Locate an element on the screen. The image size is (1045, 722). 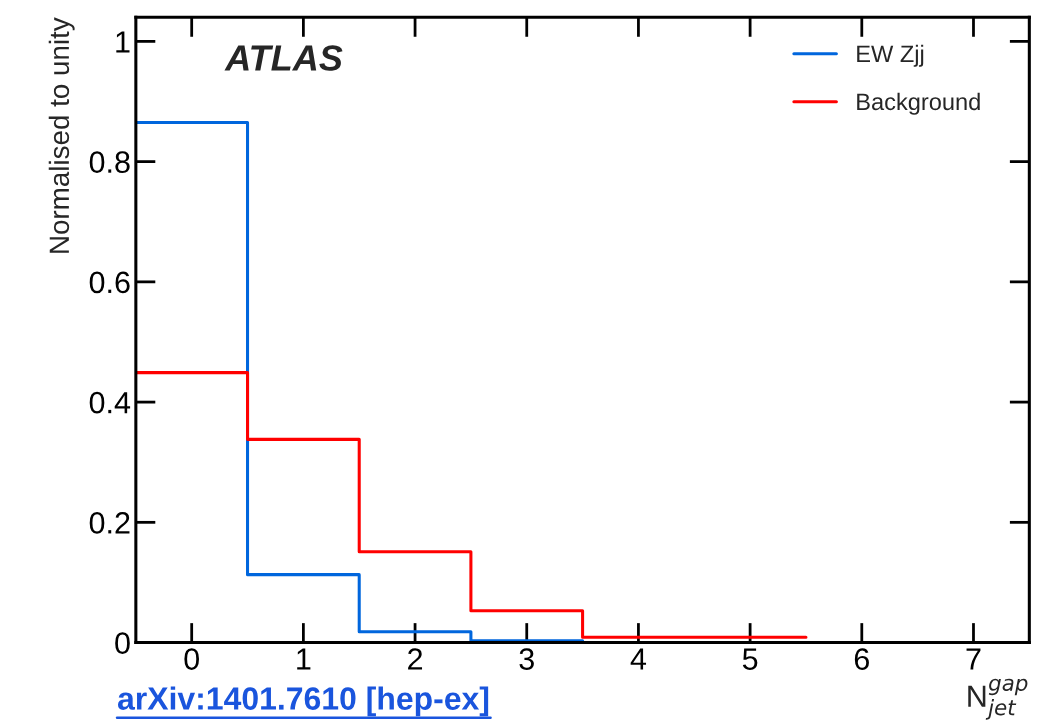
x-tick-label: 0 is located at coordinates (191, 659).